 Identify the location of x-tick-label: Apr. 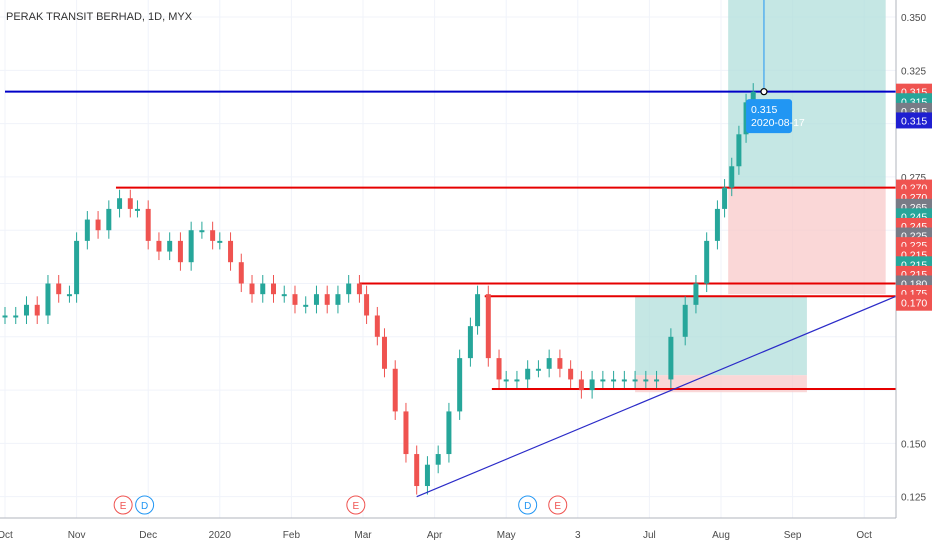
(435, 535).